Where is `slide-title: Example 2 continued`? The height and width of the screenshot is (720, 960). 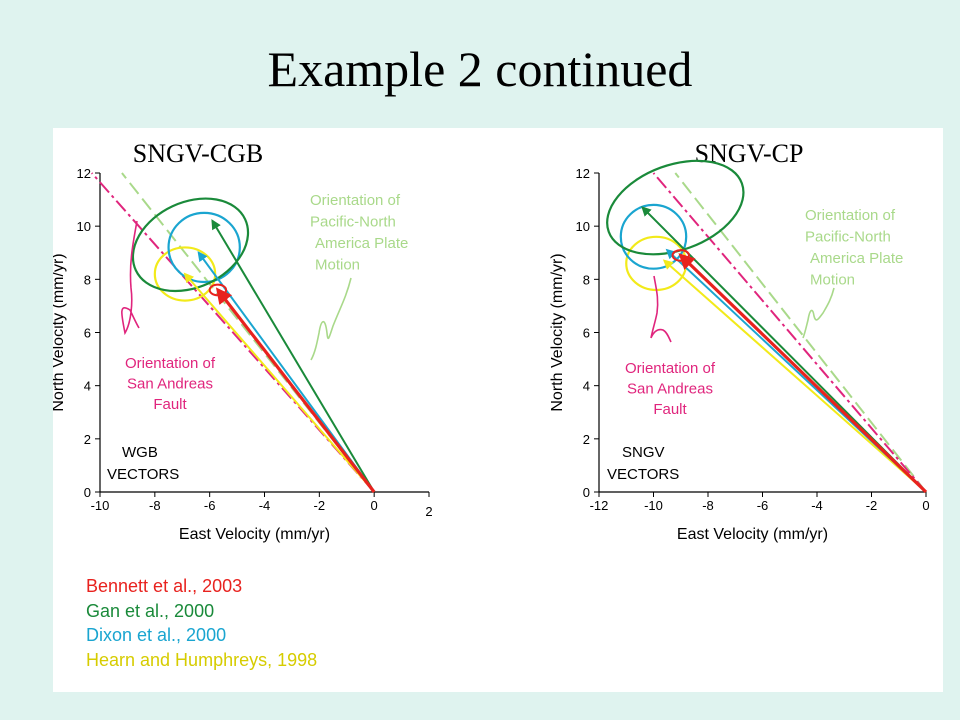
slide-title: Example 2 continued is located at coordinates (480, 69).